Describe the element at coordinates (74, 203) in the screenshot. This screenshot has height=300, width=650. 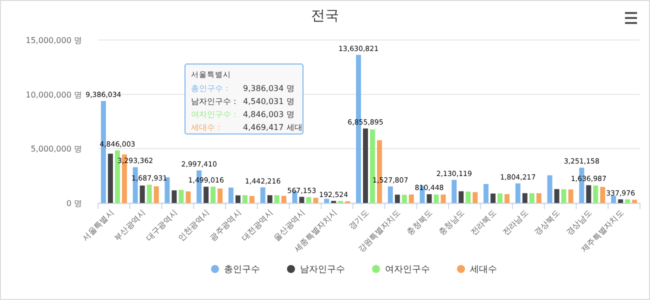
I see `y-tick-label: 0 명` at that location.